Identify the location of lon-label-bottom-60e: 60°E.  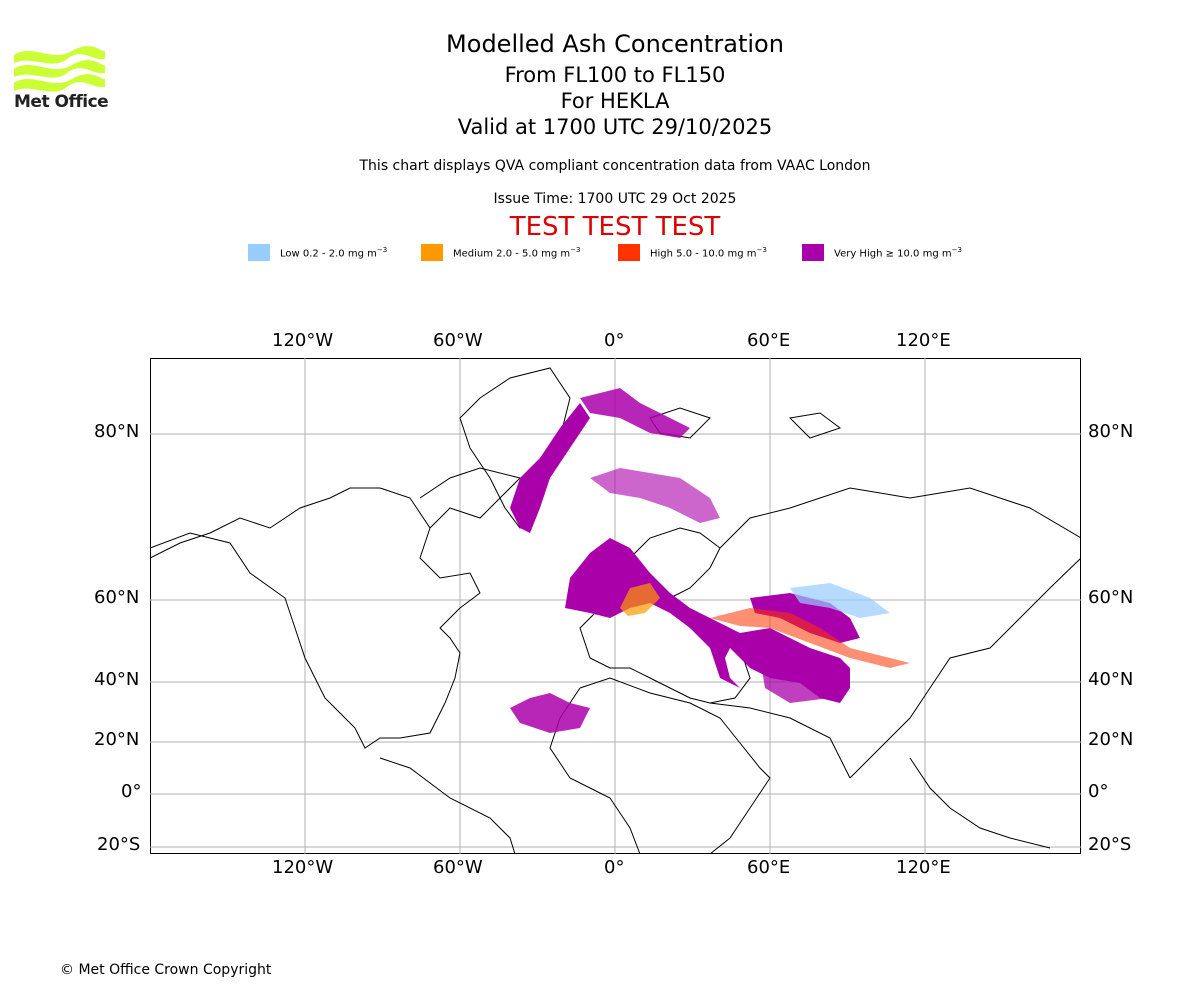
(769, 867).